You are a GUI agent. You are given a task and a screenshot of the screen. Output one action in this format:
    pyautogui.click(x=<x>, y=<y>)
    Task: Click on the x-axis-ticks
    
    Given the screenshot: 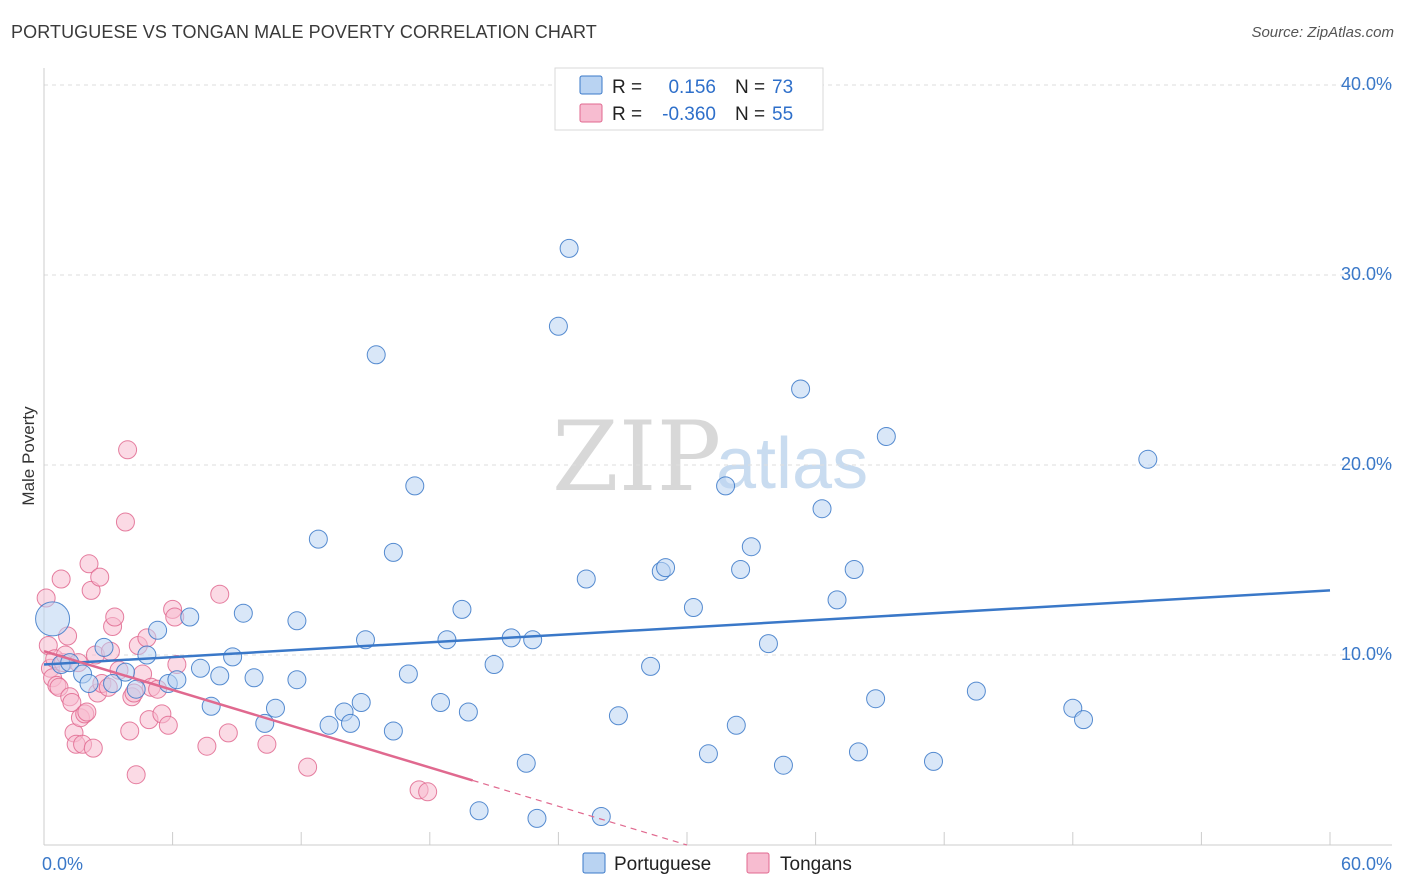 What is the action you would take?
    pyautogui.click(x=687, y=838)
    